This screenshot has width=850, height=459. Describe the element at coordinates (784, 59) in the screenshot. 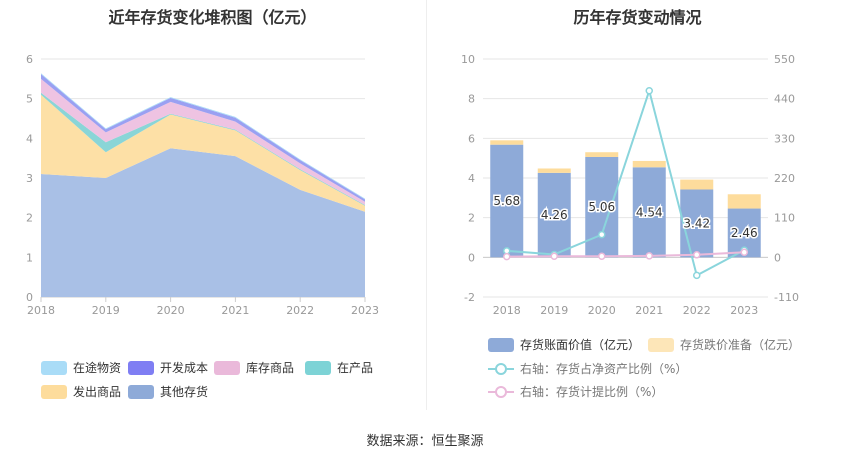

I see `y2-tick-label: 550` at that location.